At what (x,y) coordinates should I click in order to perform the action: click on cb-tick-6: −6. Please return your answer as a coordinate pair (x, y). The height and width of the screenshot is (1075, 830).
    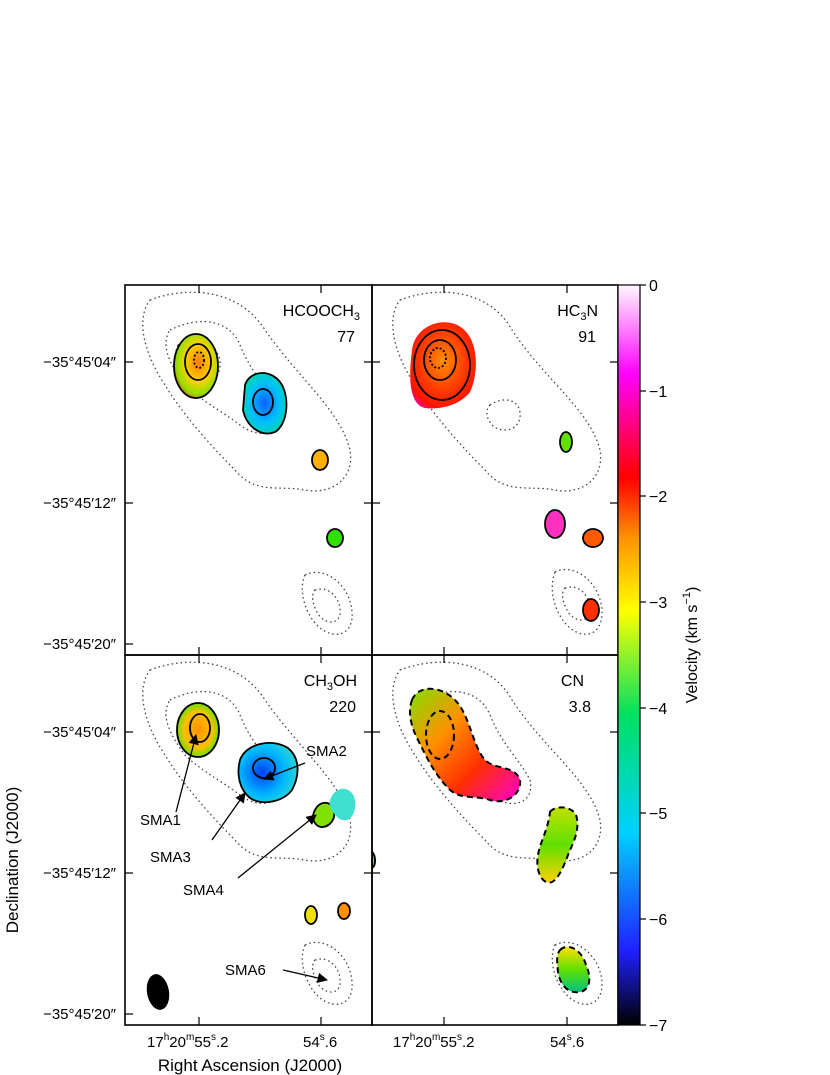
    Looking at the image, I should click on (658, 920).